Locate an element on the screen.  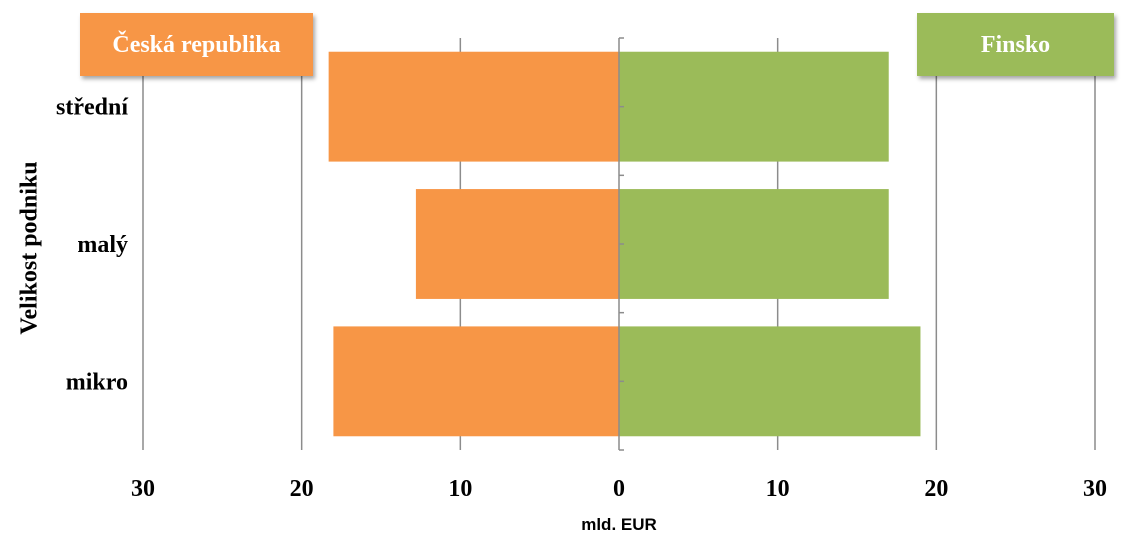
category-label: malý is located at coordinates (102, 245).